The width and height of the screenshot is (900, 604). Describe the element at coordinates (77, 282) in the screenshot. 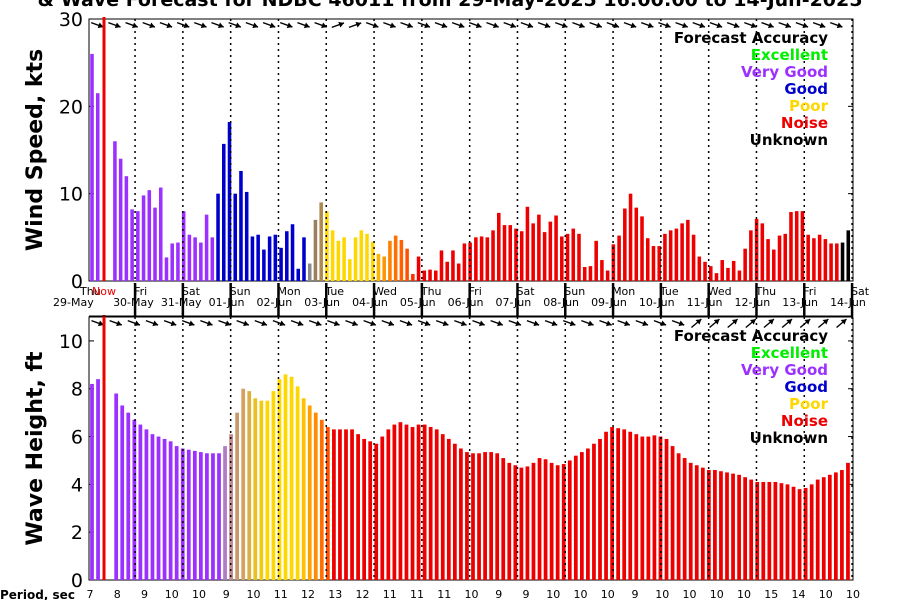

I see `y-tick-label: 0` at that location.